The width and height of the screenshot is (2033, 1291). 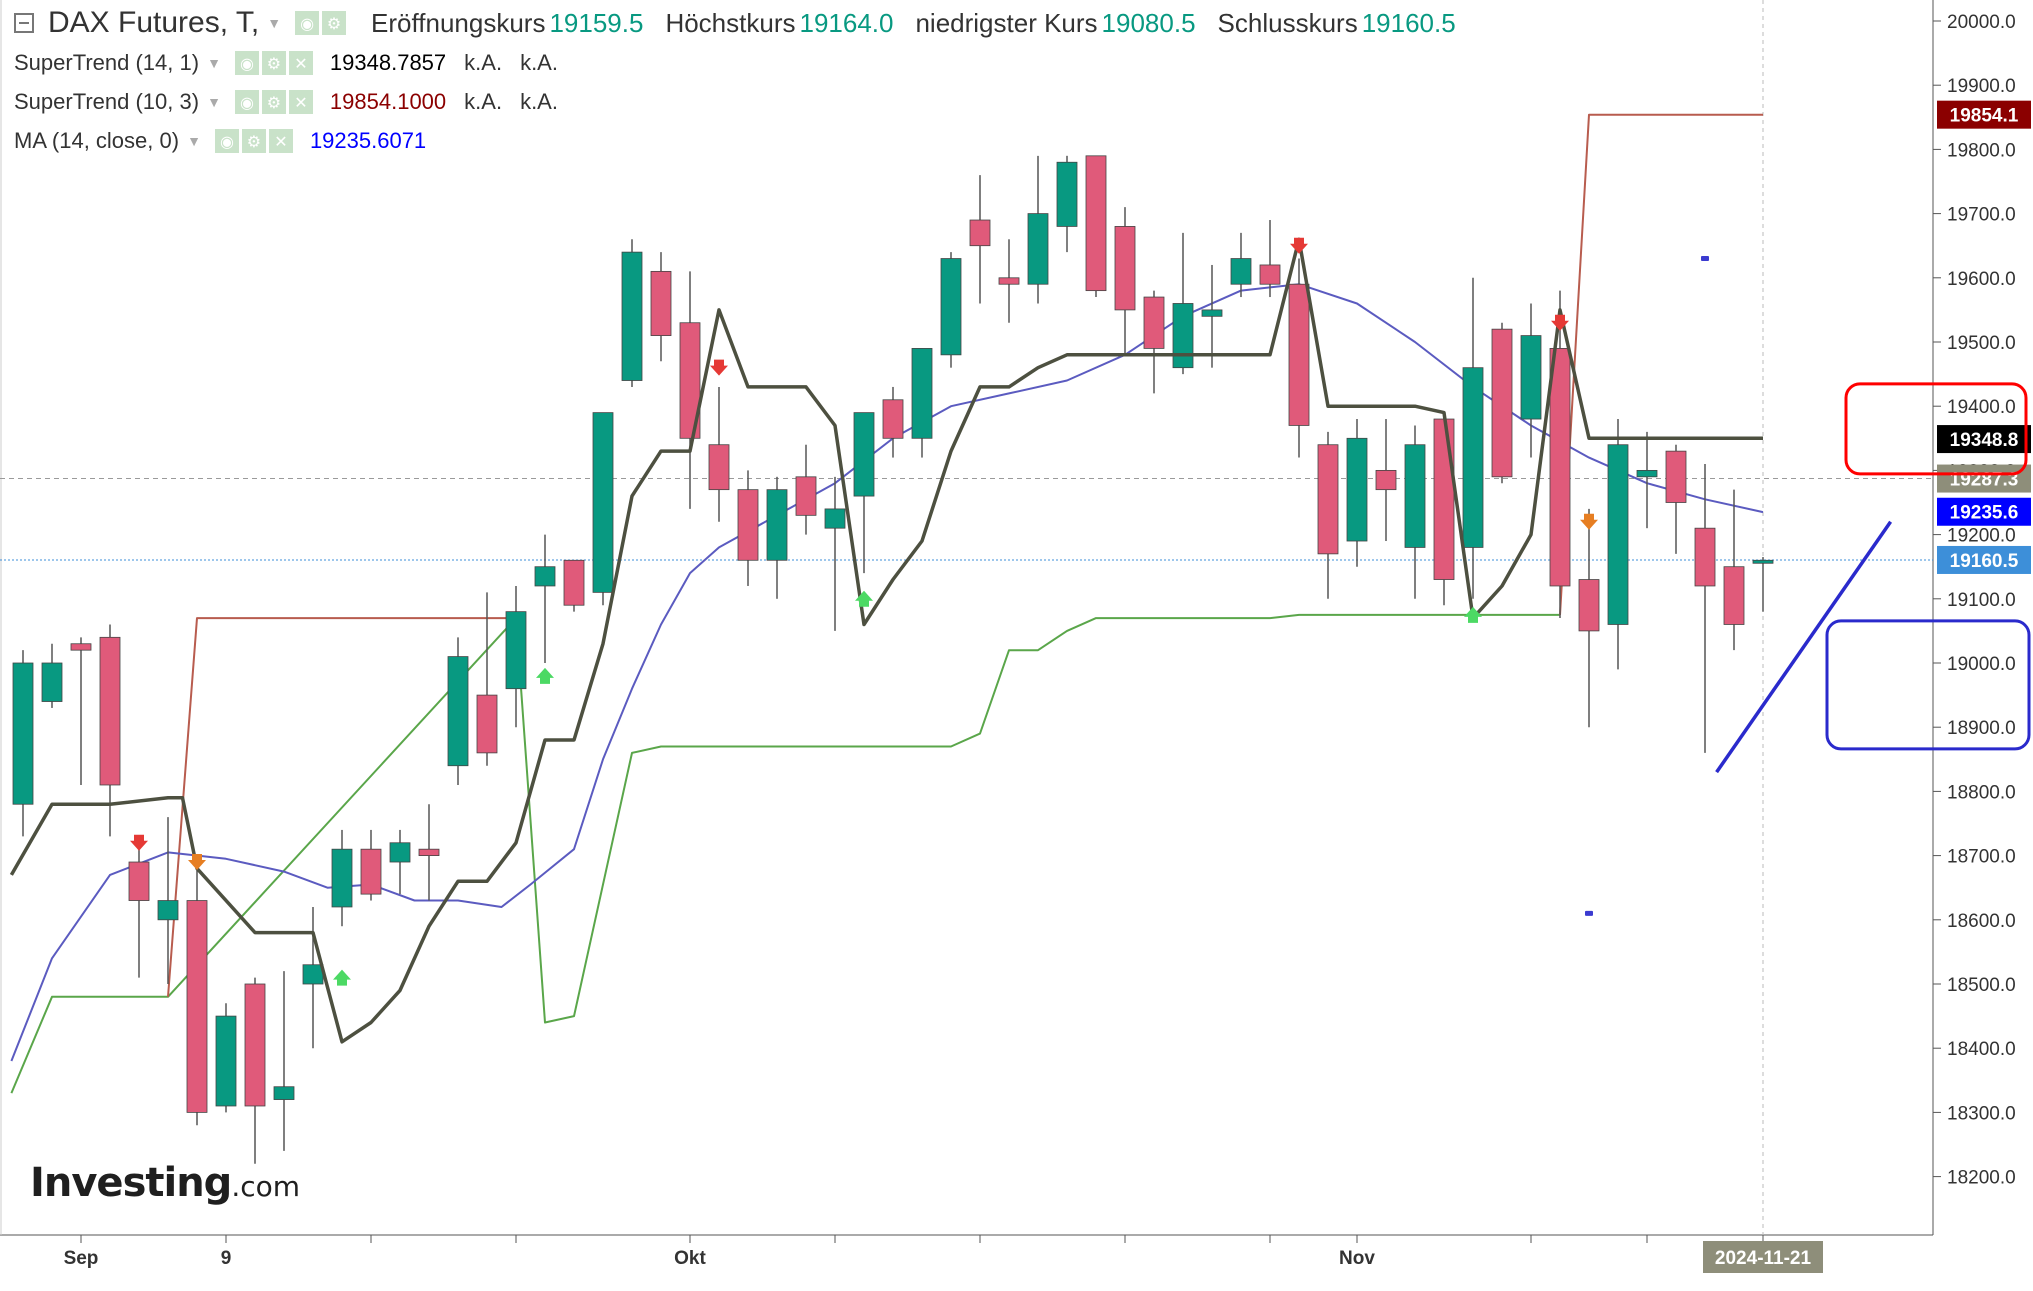 I want to click on drawing-layer, so click(x=1739, y=586).